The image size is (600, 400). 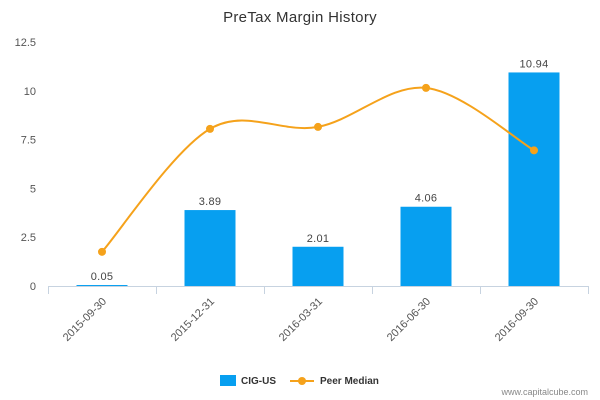 What do you see at coordinates (318, 239) in the screenshot?
I see `data-label: 2.01` at bounding box center [318, 239].